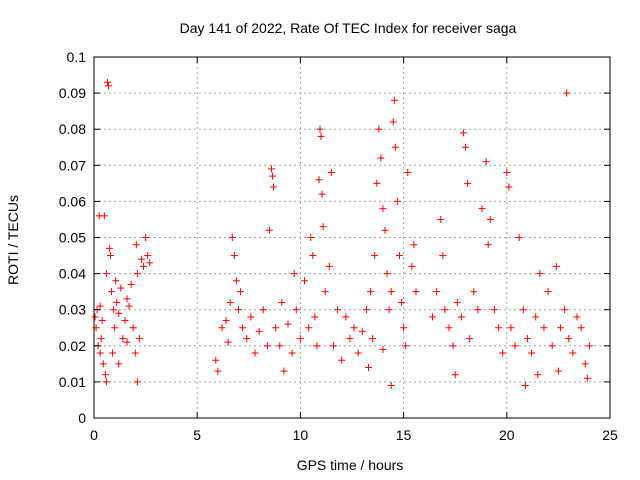 The height and width of the screenshot is (480, 640). Describe the element at coordinates (72, 274) in the screenshot. I see `y-tick-label: 0.04` at that location.